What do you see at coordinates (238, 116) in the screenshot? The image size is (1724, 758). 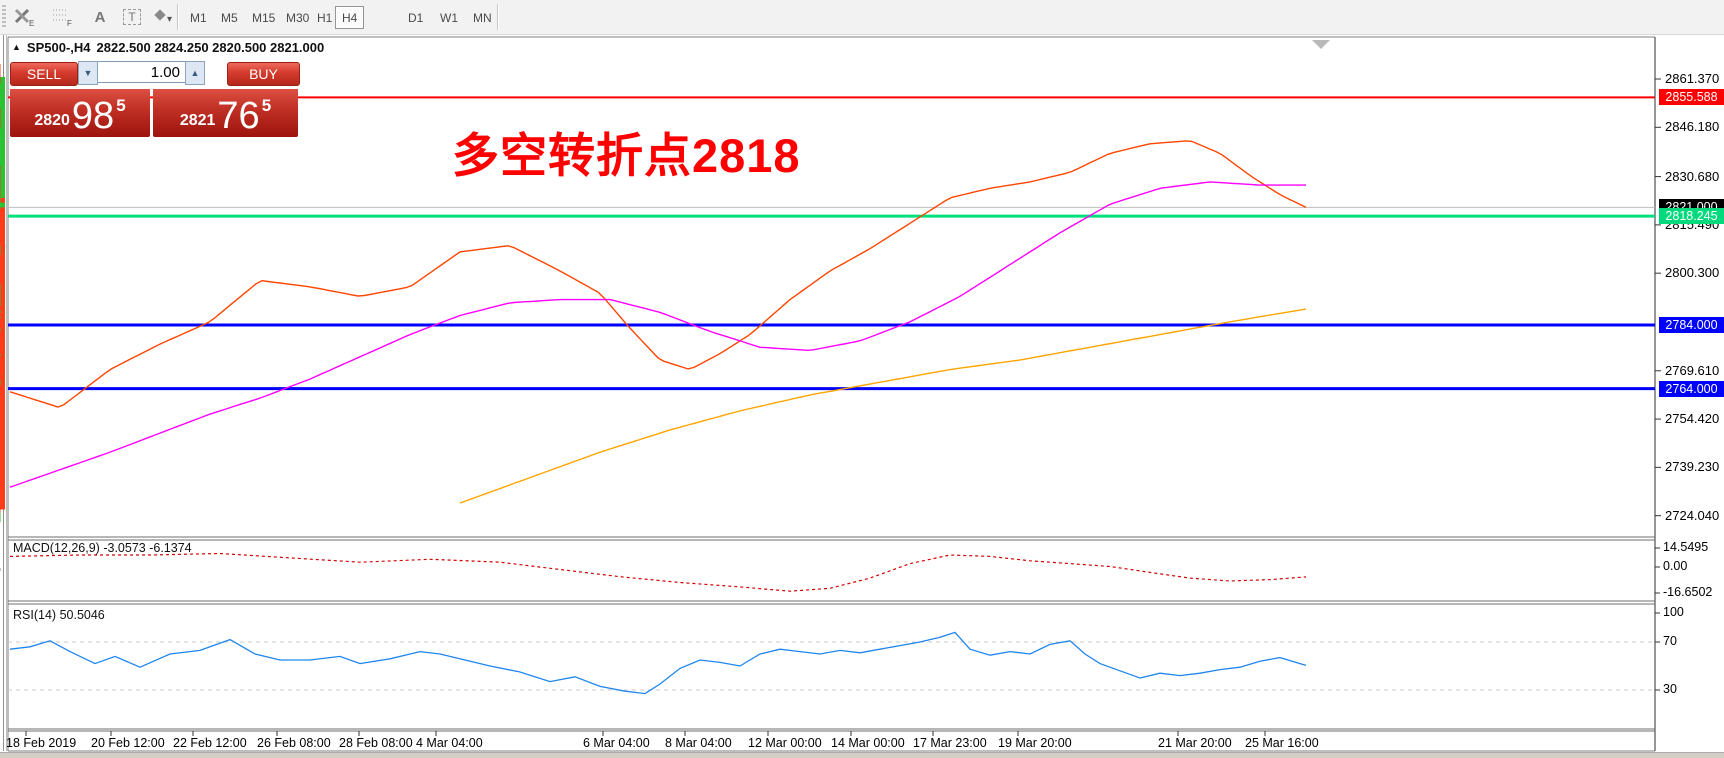 I see `ask-price-big: 76` at bounding box center [238, 116].